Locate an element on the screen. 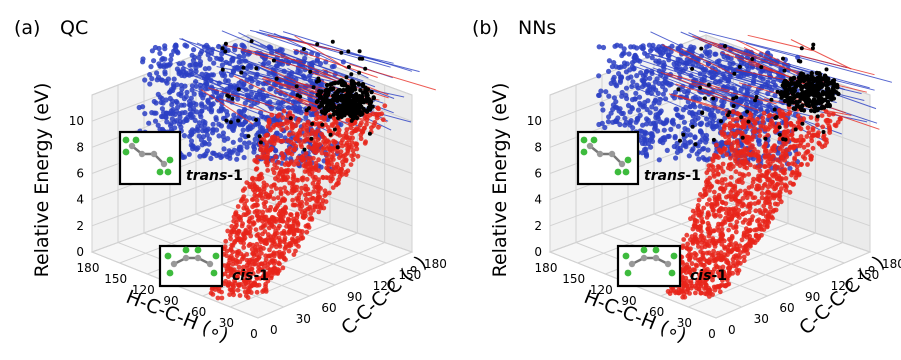  z-tick-label: 8 is located at coordinates (80, 147).